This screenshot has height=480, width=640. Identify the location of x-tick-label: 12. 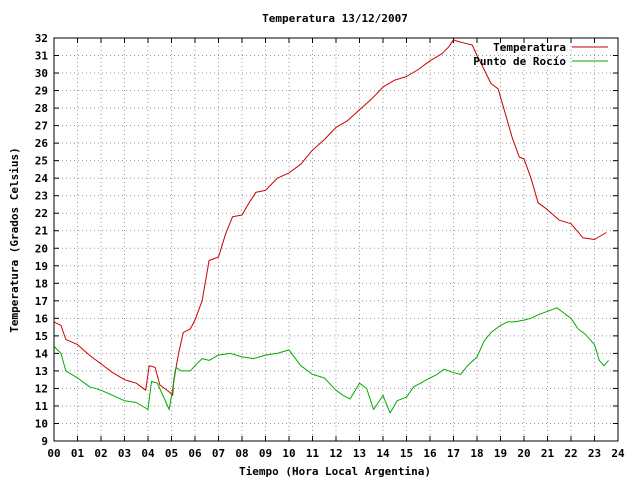
(335, 453).